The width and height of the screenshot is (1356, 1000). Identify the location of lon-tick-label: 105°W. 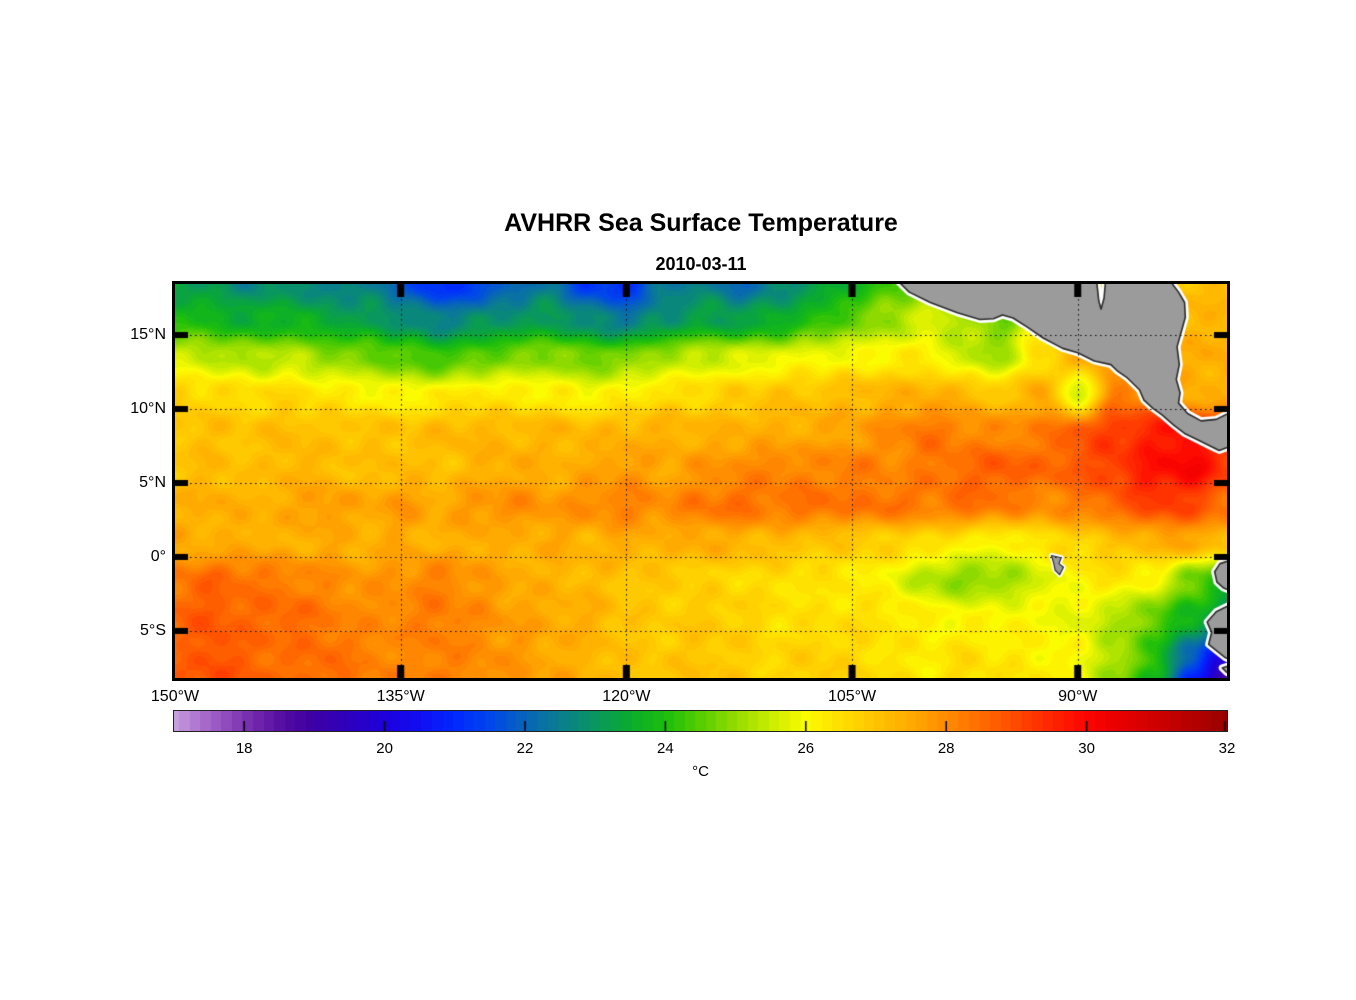
(852, 696).